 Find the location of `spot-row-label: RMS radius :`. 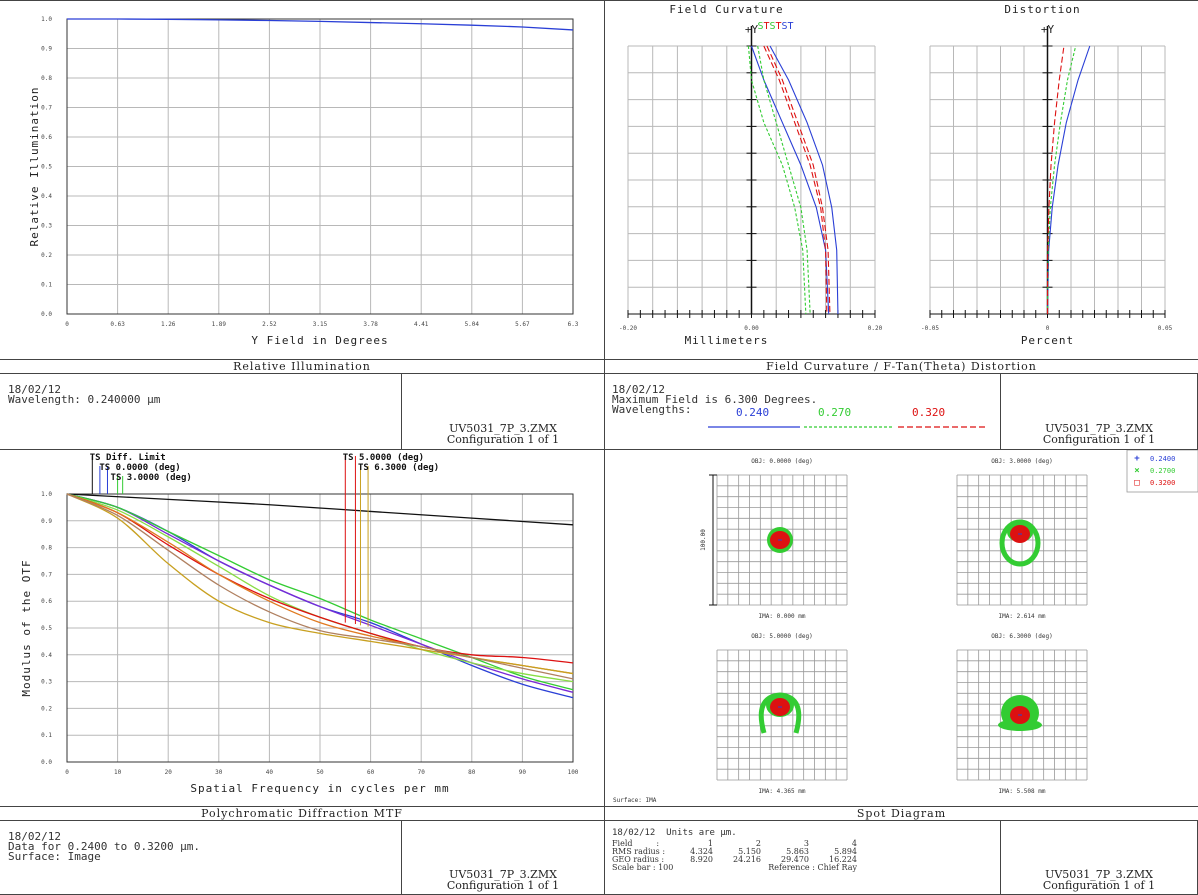

spot-row-label: RMS radius : is located at coordinates (639, 851).